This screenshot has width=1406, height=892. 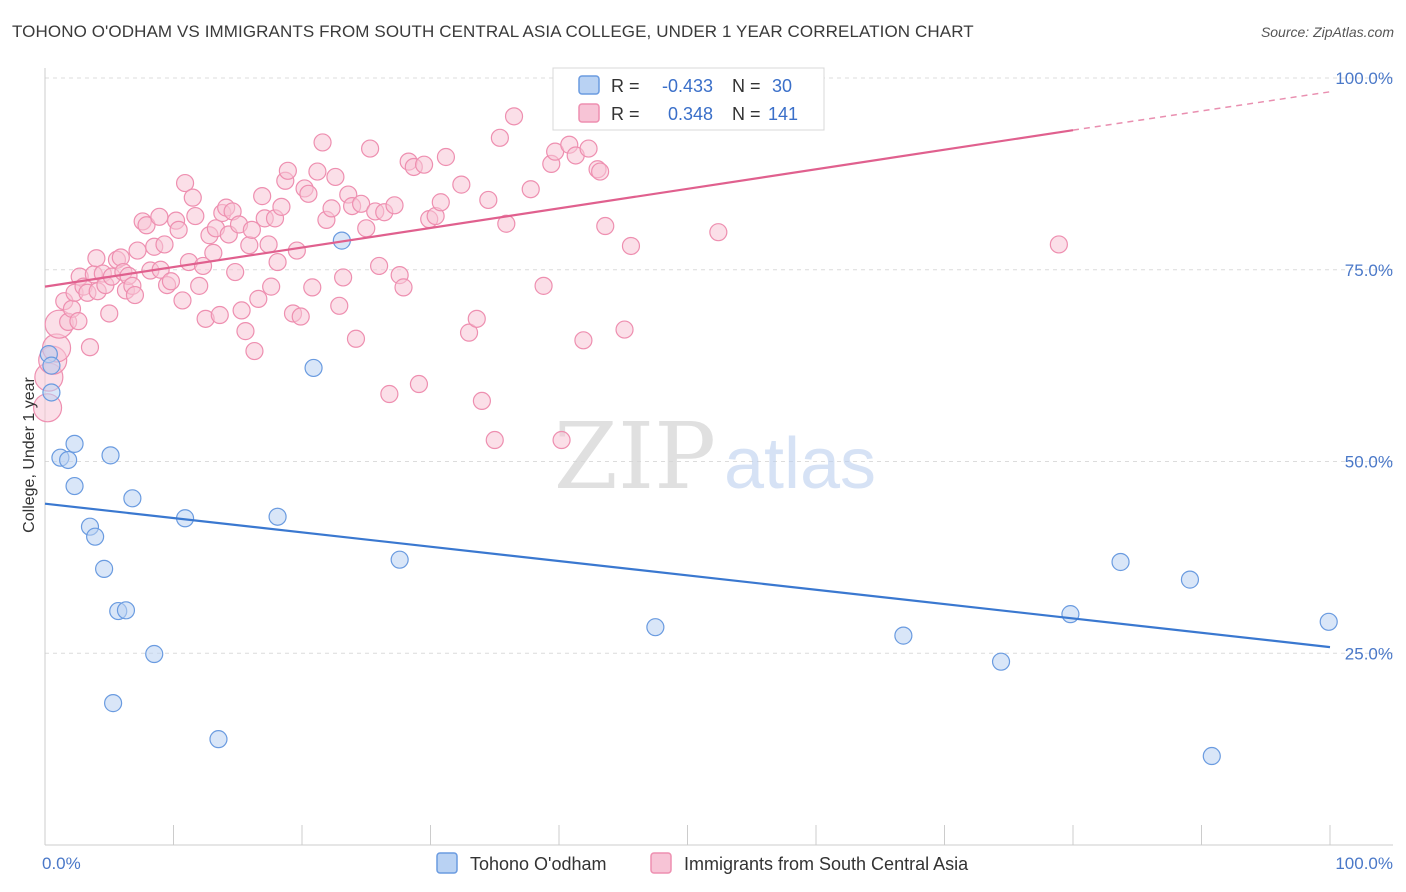 I want to click on legend-r-label: R =, so click(x=625, y=86).